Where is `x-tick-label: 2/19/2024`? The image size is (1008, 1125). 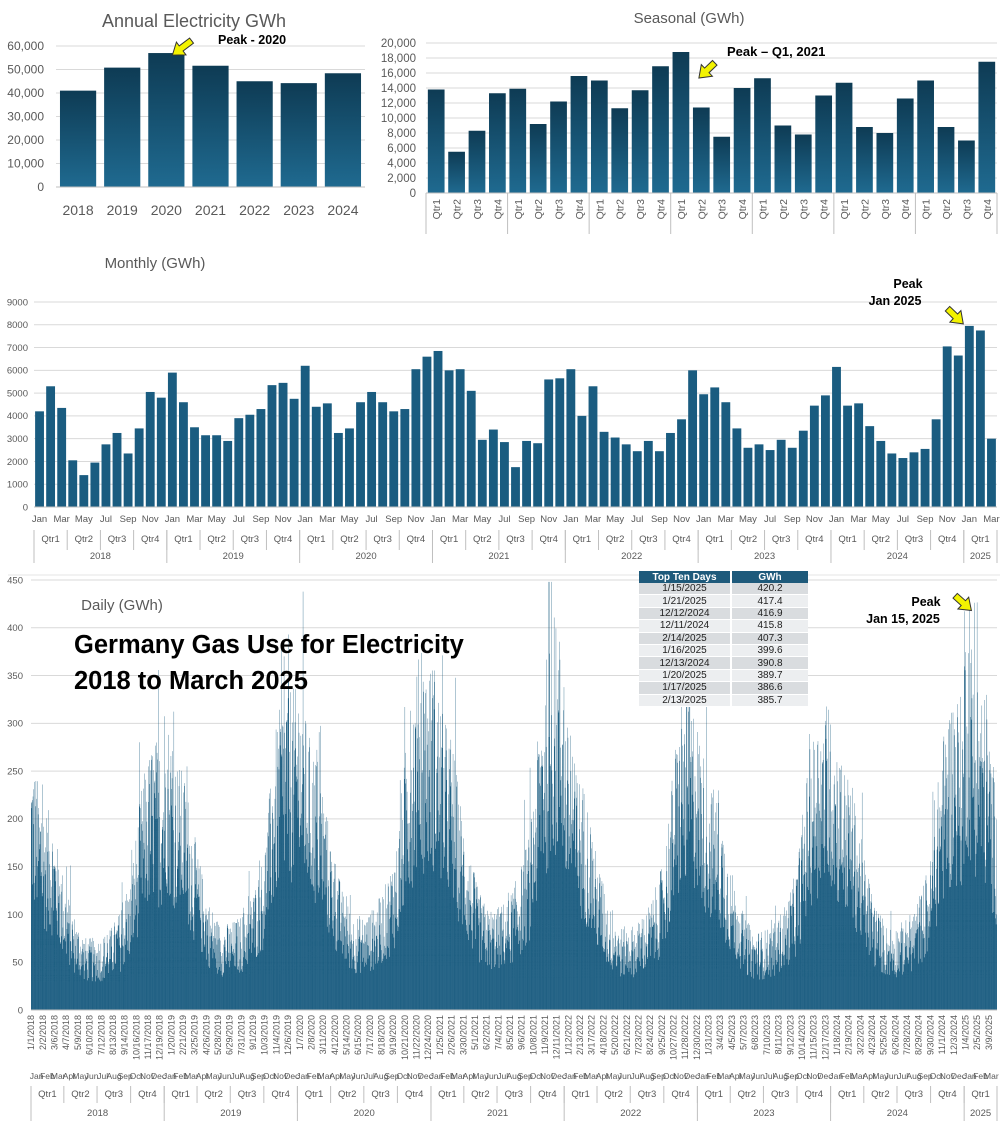 x-tick-label: 2/19/2024 is located at coordinates (849, 1035).